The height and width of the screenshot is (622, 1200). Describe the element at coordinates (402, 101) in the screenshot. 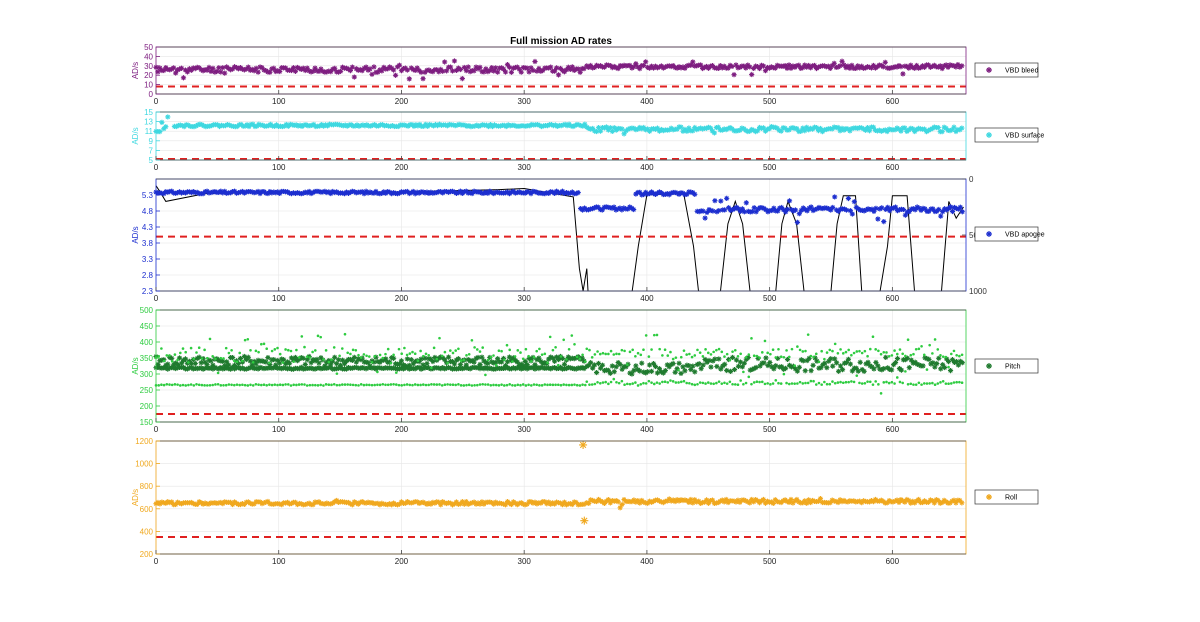

I see `x-tick-label: 200` at that location.